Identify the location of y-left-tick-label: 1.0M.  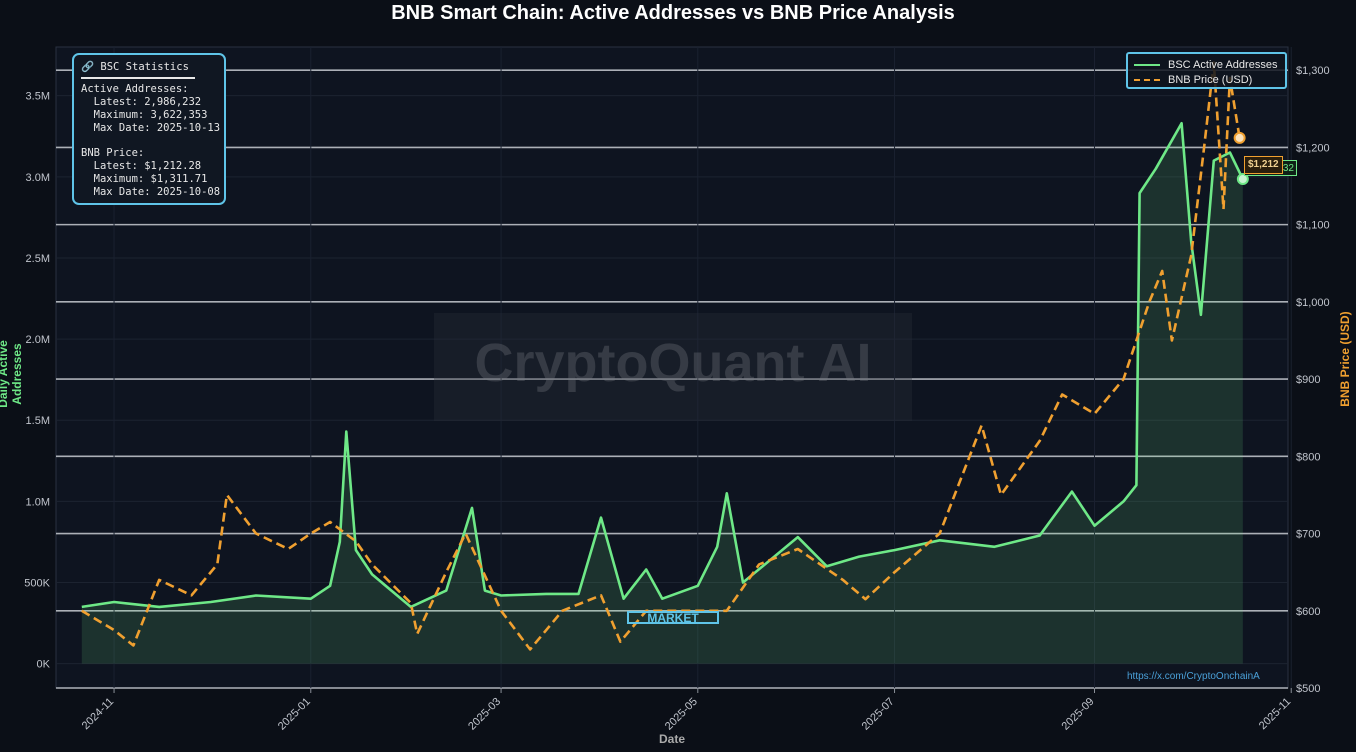
(38, 502).